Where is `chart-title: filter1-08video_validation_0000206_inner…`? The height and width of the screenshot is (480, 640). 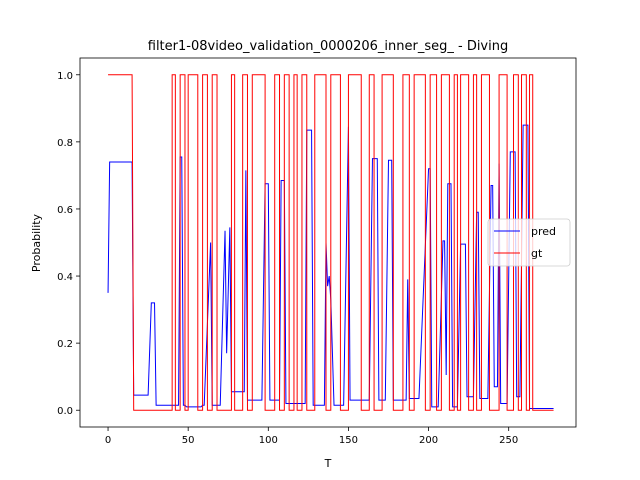
chart-title: filter1-08video_validation_0000206_inner… is located at coordinates (328, 46).